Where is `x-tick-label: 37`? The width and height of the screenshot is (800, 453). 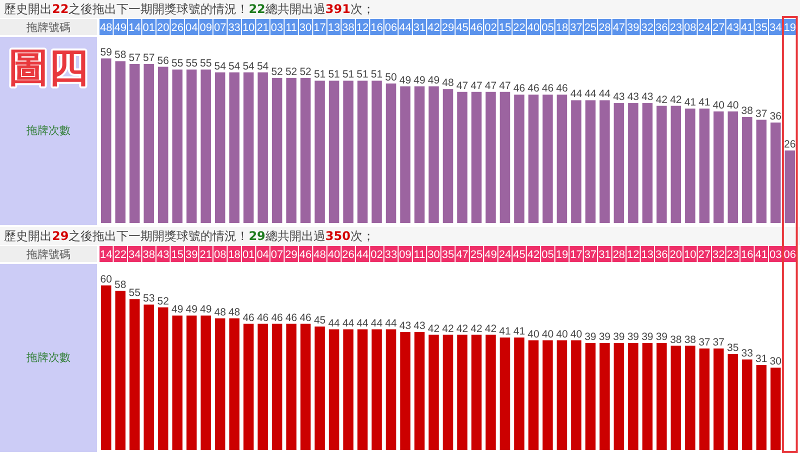 x-tick-label: 37 is located at coordinates (576, 28).